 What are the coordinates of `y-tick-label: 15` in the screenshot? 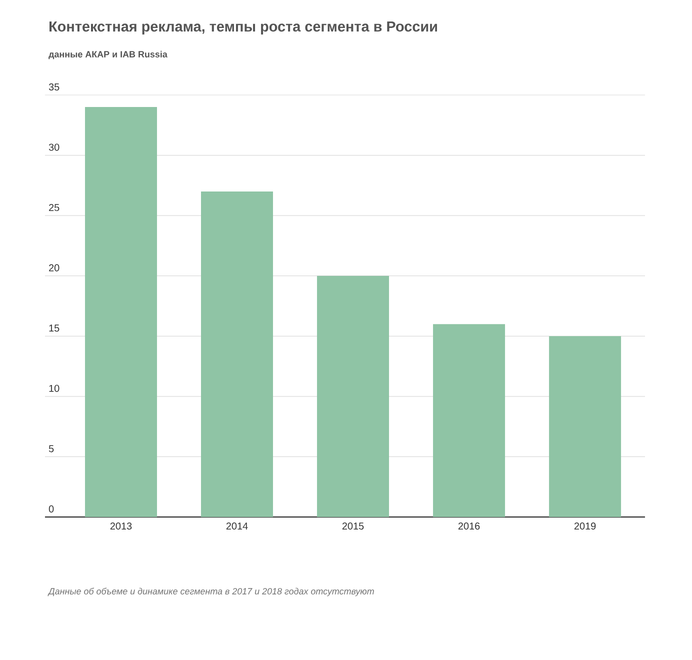 It's located at (54, 328).